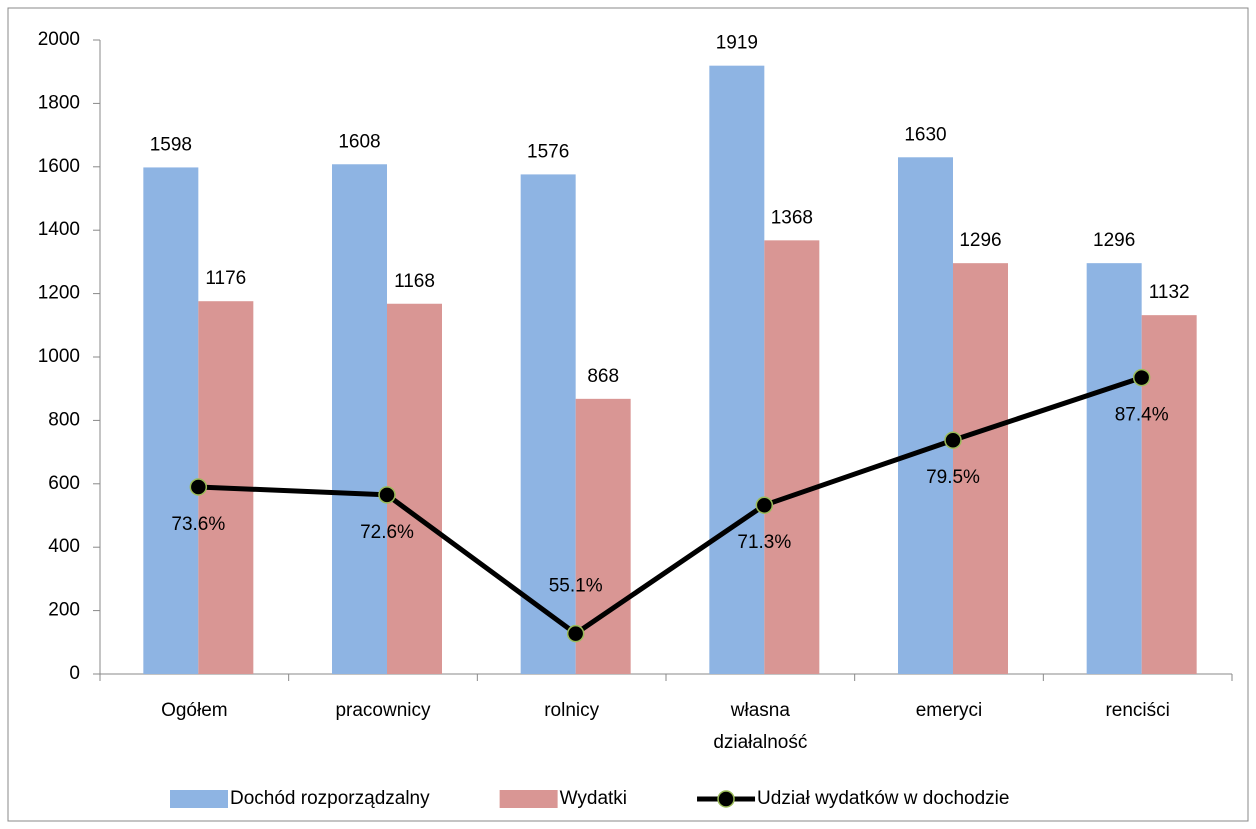 The width and height of the screenshot is (1256, 829). What do you see at coordinates (760, 726) in the screenshot?
I see `x-tick-label: własna działalność` at bounding box center [760, 726].